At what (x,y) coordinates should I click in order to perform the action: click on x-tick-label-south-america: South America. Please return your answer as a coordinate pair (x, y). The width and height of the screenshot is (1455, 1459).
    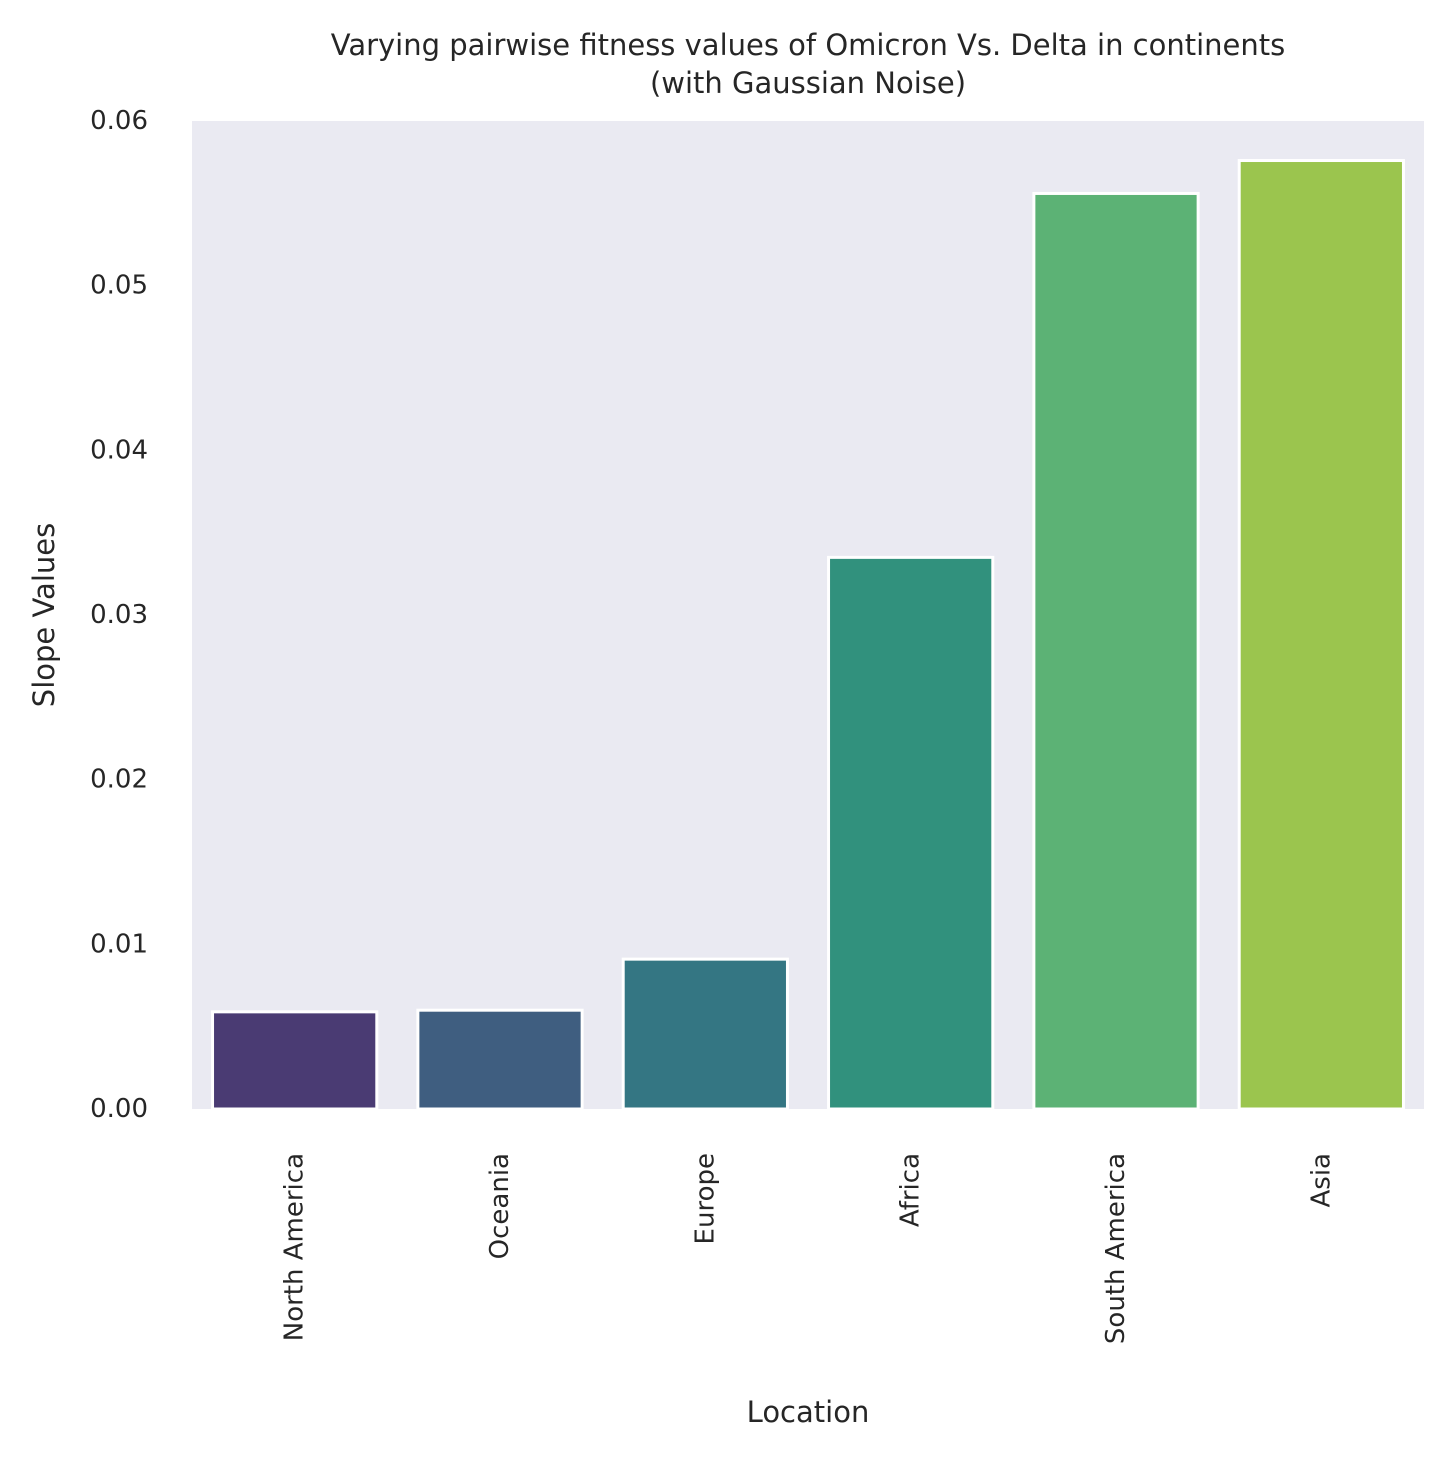
    Looking at the image, I should click on (1116, 1248).